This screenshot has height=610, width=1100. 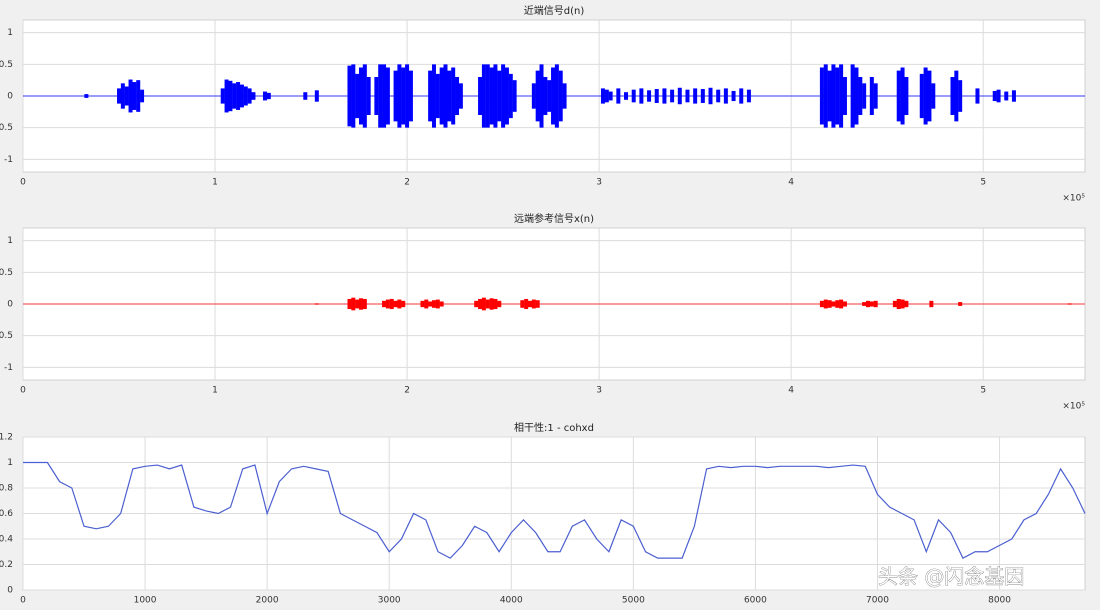 I want to click on watermark: 头条 @闪念基因, so click(x=951, y=577).